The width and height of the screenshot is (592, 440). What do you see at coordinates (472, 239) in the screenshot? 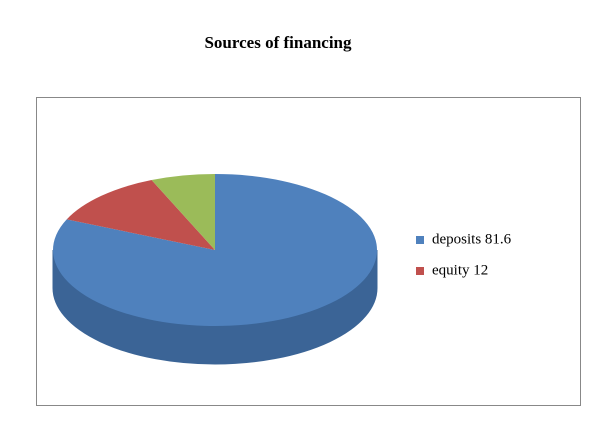
I see `legend-label: deposits 81.6` at bounding box center [472, 239].